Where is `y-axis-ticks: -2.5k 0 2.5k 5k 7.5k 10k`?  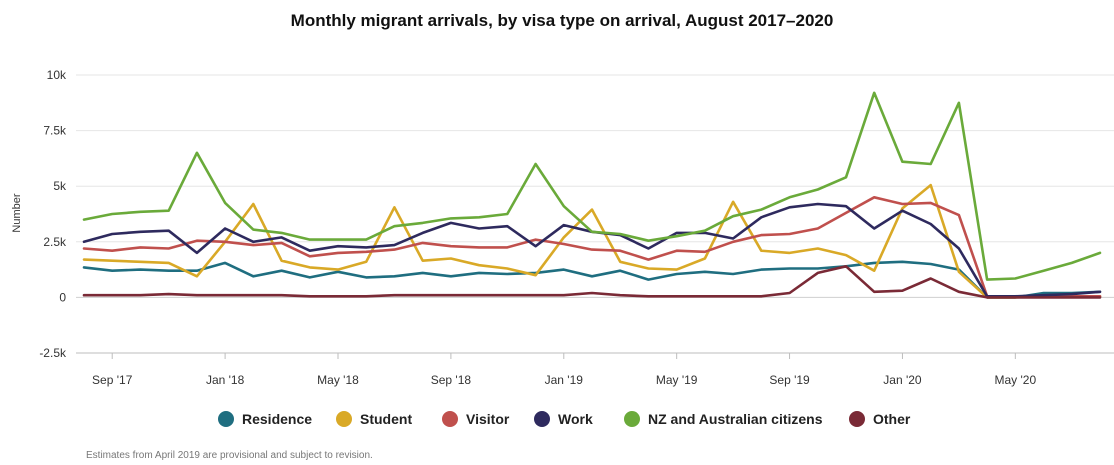
y-axis-ticks: -2.5k 0 2.5k 5k 7.5k 10k is located at coordinates (53, 214).